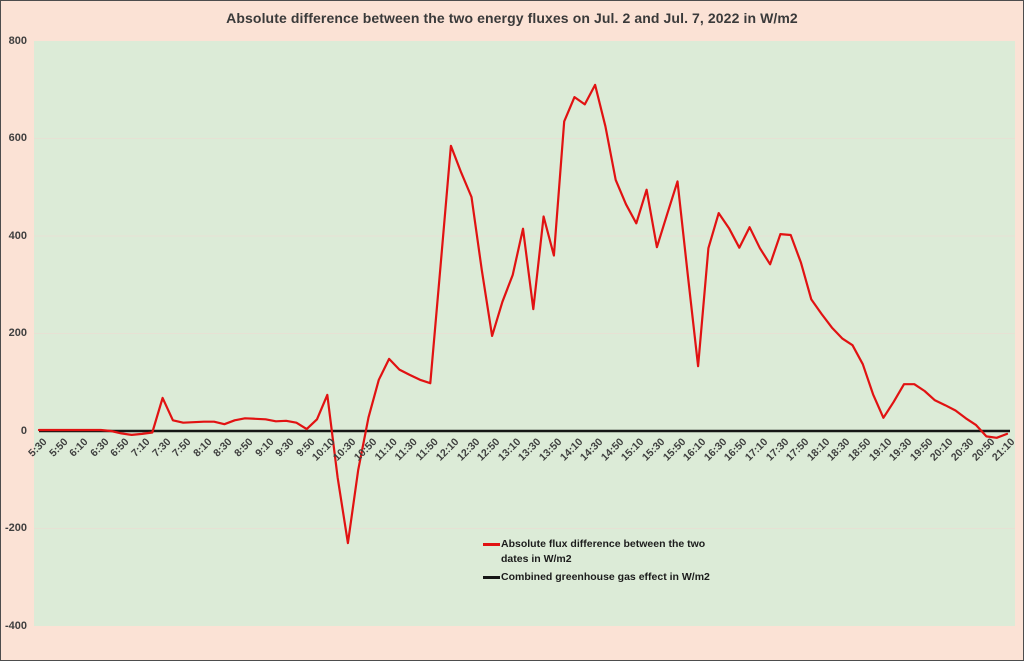  I want to click on legend-item-greenhouse-effect: Combined greenhouse gas effect in W/m2, so click(596, 577).